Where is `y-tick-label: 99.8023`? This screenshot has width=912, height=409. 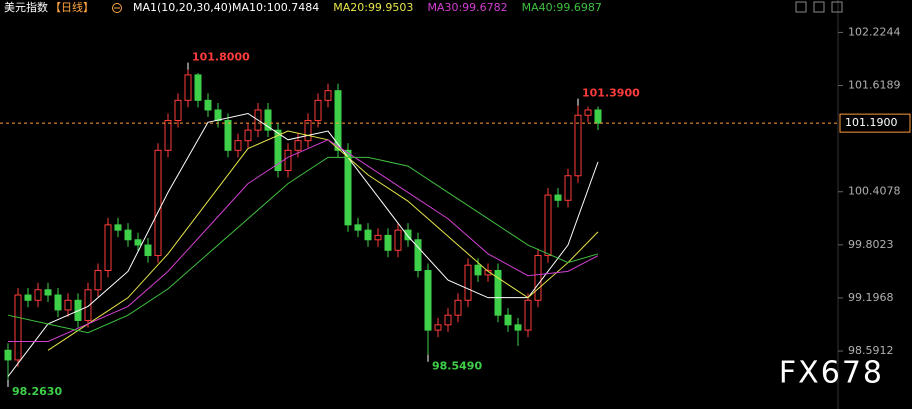 y-tick-label: 99.8023 is located at coordinates (871, 244).